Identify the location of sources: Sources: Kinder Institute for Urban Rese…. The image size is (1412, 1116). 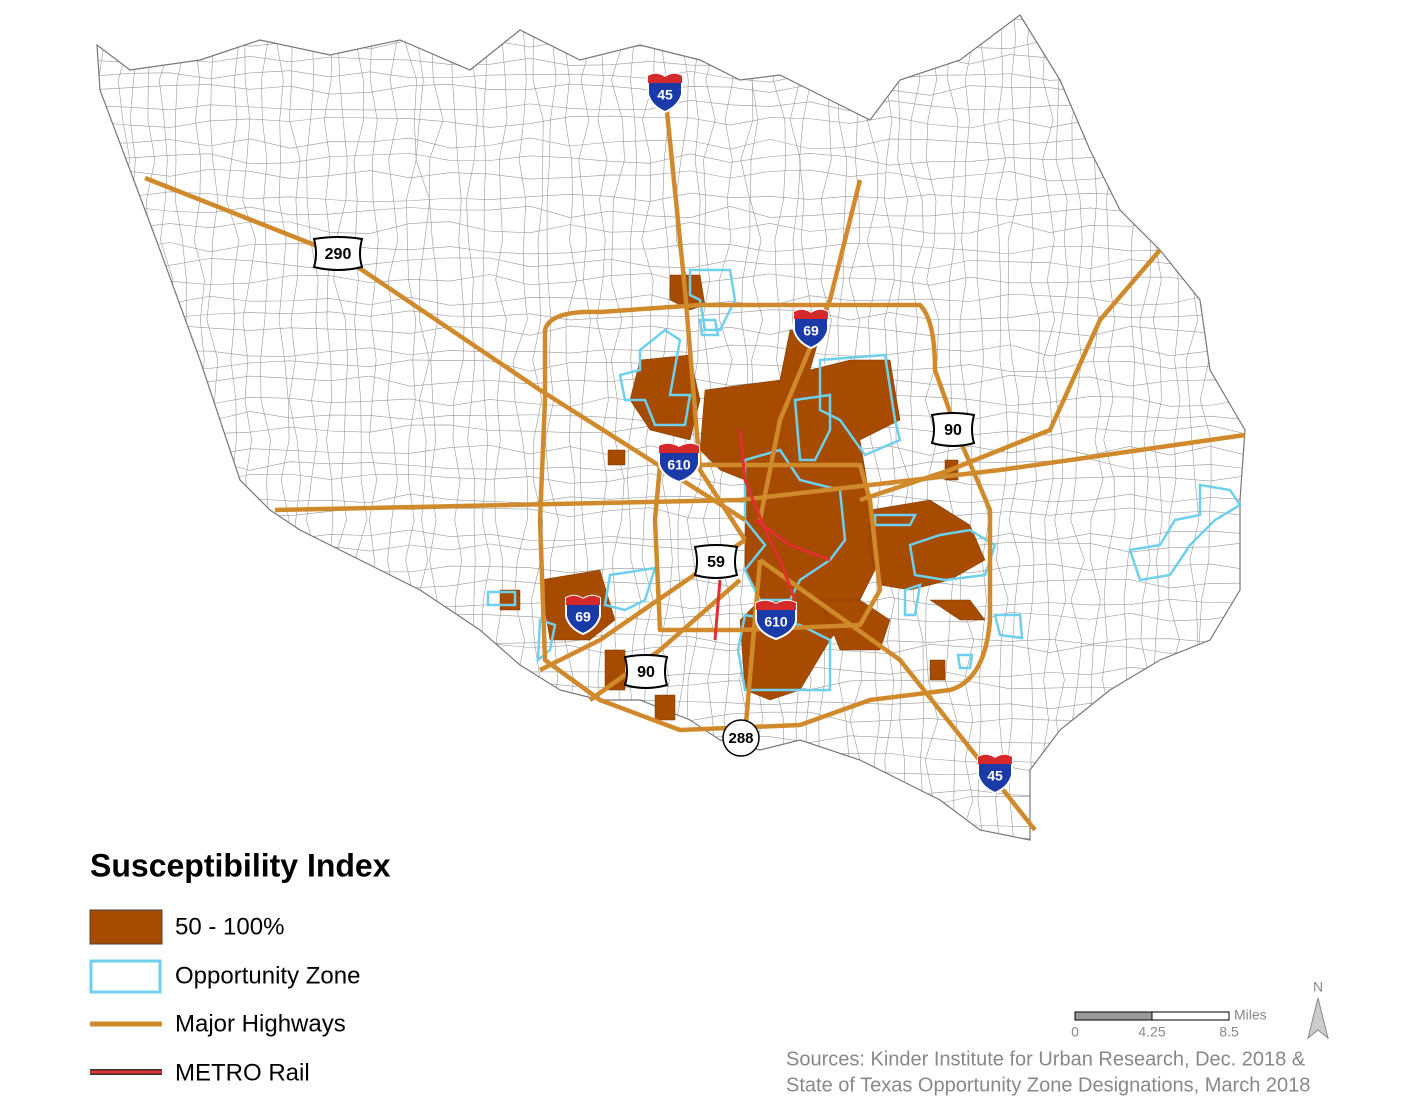
(1046, 1059).